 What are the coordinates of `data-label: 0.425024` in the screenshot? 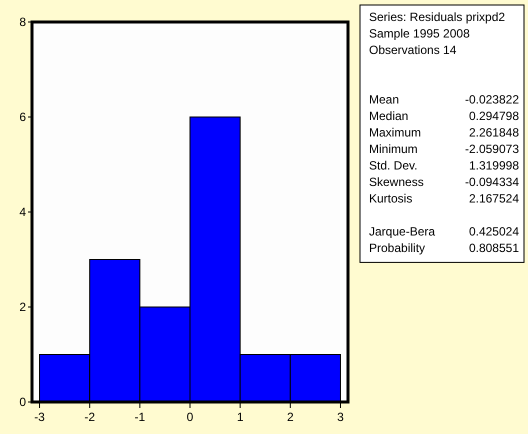 It's located at (494, 231).